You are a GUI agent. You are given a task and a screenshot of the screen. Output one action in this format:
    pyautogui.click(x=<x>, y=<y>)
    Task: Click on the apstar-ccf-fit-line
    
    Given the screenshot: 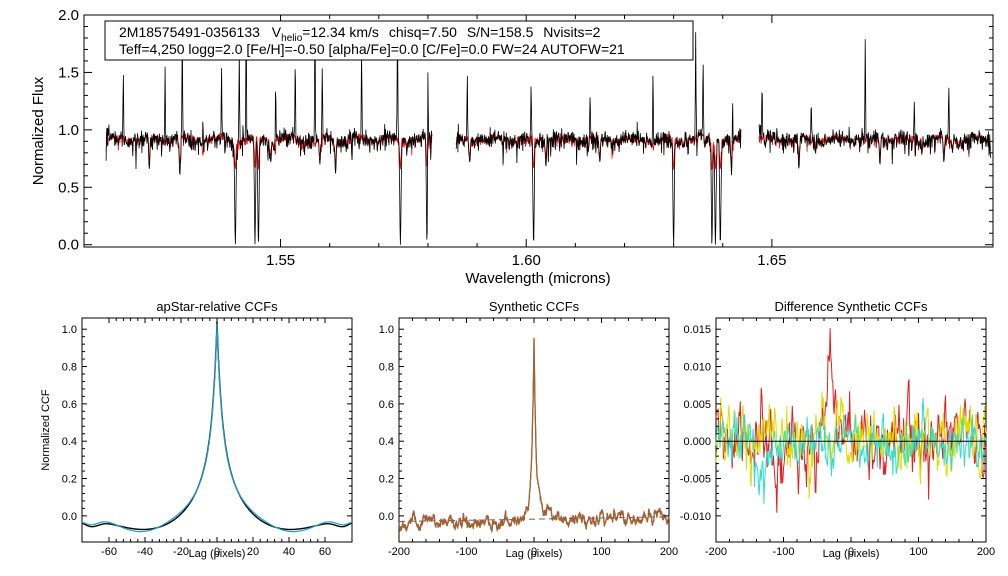 What is the action you would take?
    pyautogui.click(x=217, y=428)
    